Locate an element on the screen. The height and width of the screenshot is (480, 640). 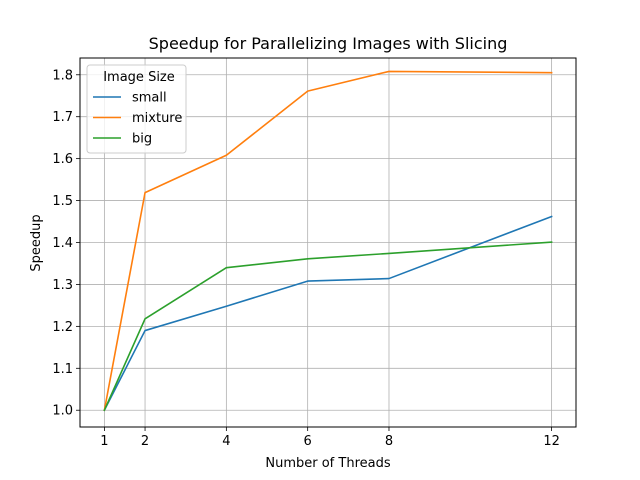
legend-label-small: small is located at coordinates (149, 98).